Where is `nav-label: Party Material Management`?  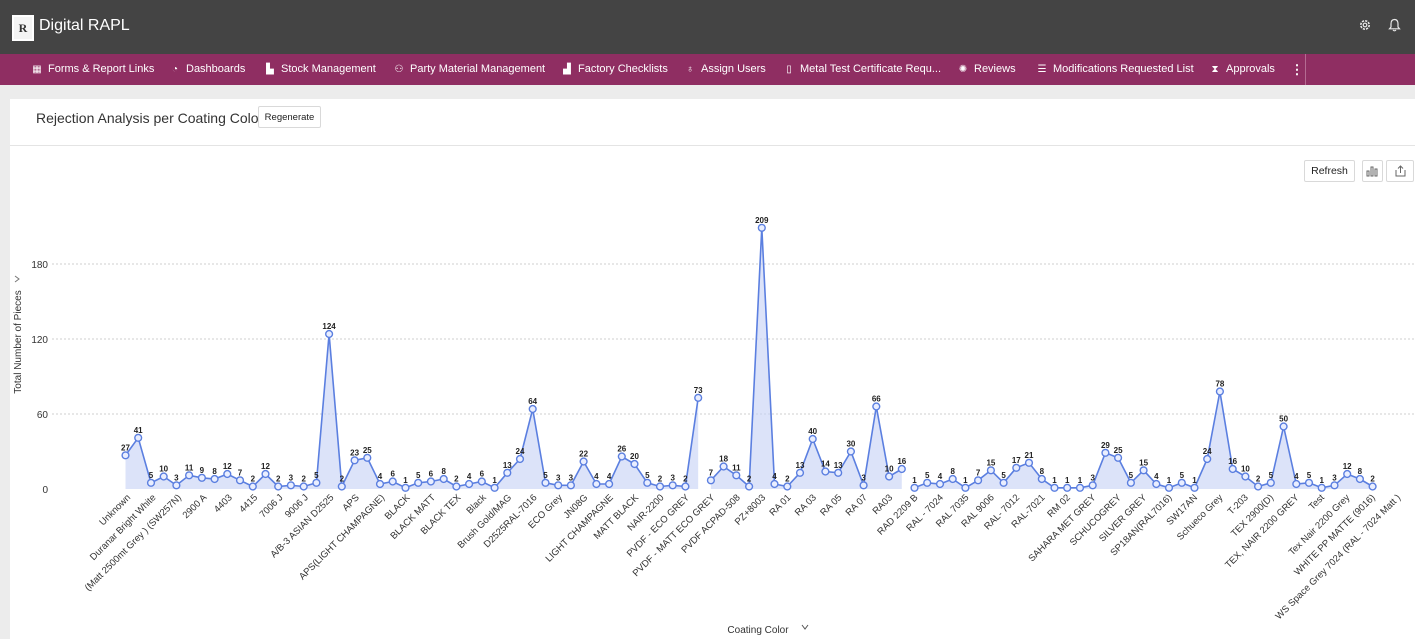
nav-label: Party Material Management is located at coordinates (478, 69).